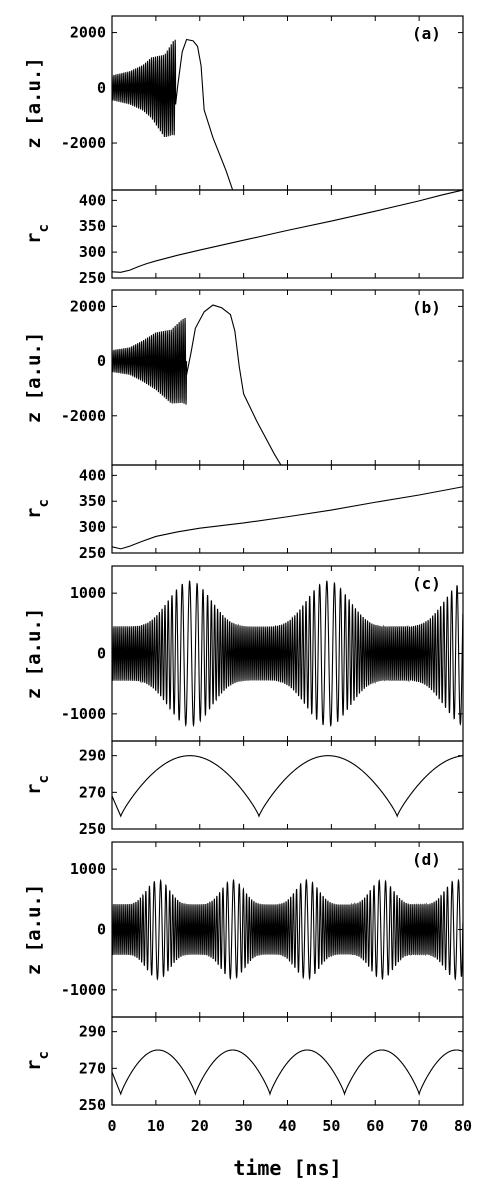 This screenshot has width=482, height=1193. I want to click on panel-label: (b), so click(426, 307).